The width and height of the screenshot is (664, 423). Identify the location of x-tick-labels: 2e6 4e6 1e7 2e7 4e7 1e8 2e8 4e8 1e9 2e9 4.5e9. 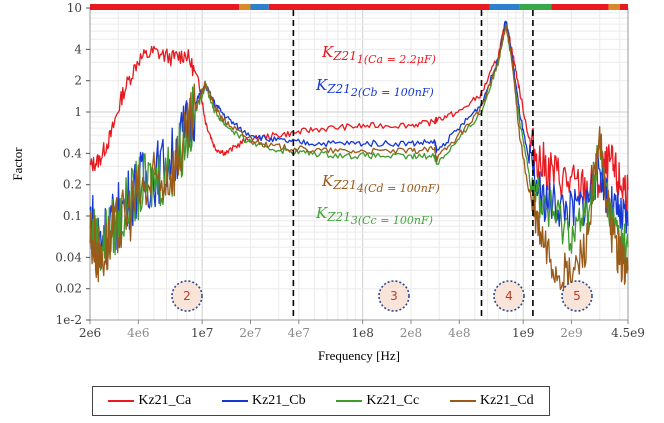
(362, 330).